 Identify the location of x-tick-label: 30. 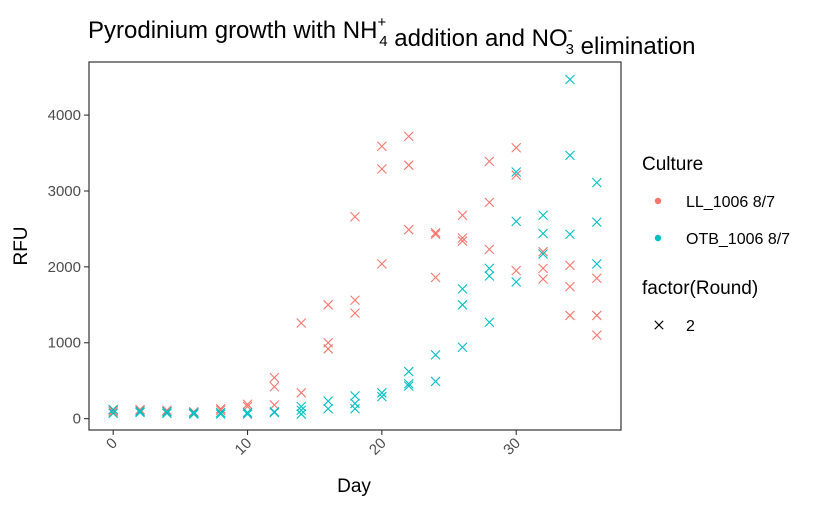
(512, 447).